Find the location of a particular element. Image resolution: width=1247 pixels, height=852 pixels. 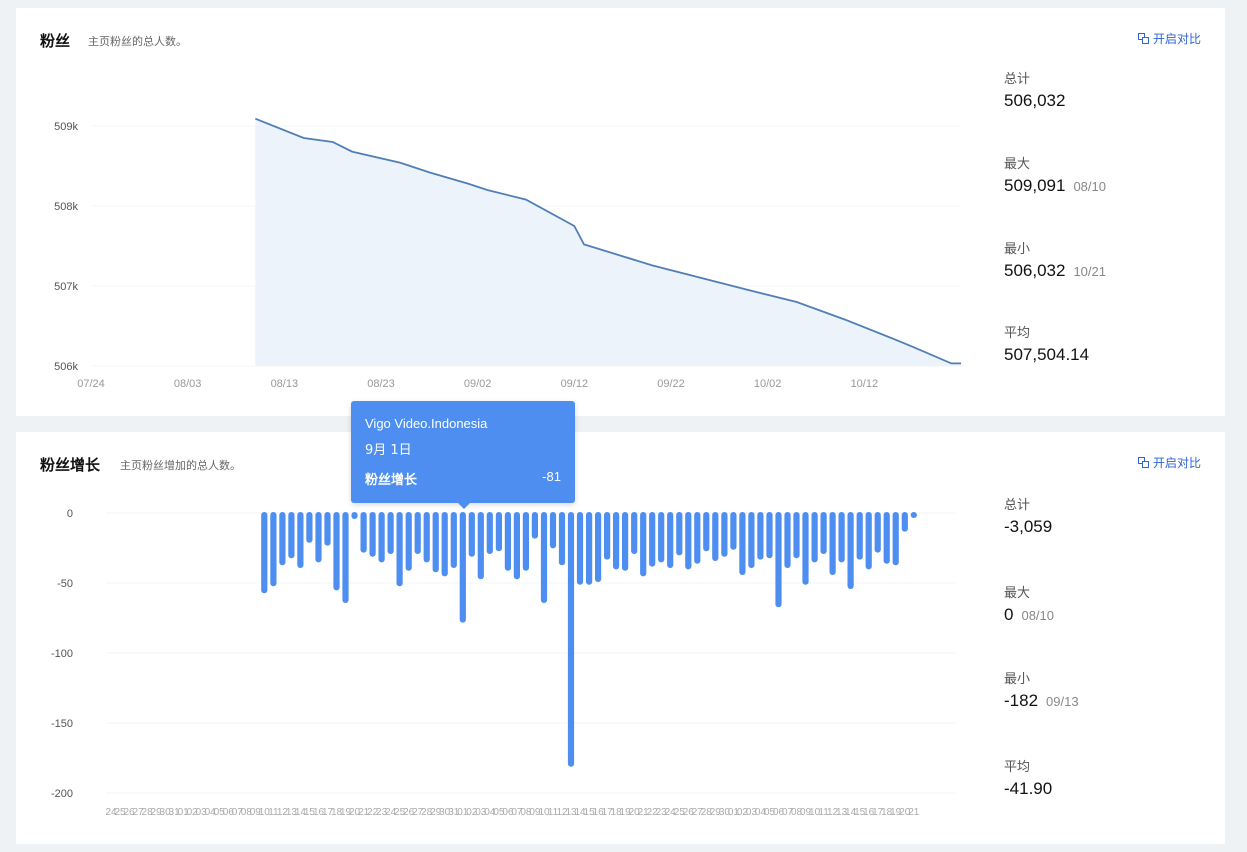

followers-subtitle: 主页粉丝的总人数。 is located at coordinates (137, 41).